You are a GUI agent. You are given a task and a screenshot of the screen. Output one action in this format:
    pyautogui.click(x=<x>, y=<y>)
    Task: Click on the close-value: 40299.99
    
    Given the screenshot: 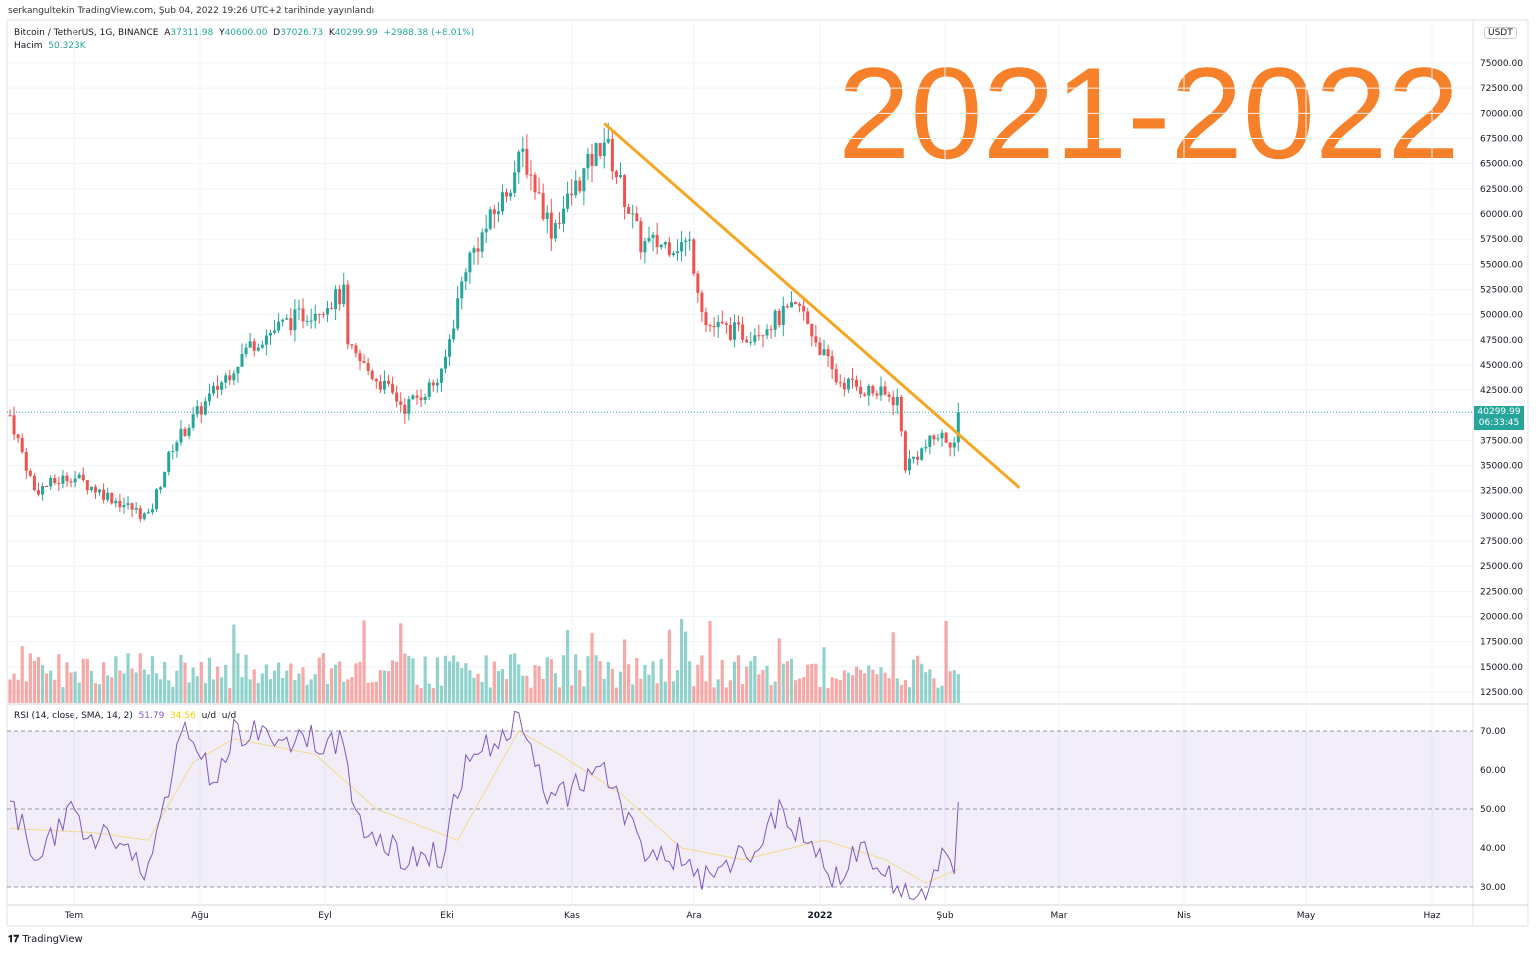 What is the action you would take?
    pyautogui.click(x=356, y=33)
    